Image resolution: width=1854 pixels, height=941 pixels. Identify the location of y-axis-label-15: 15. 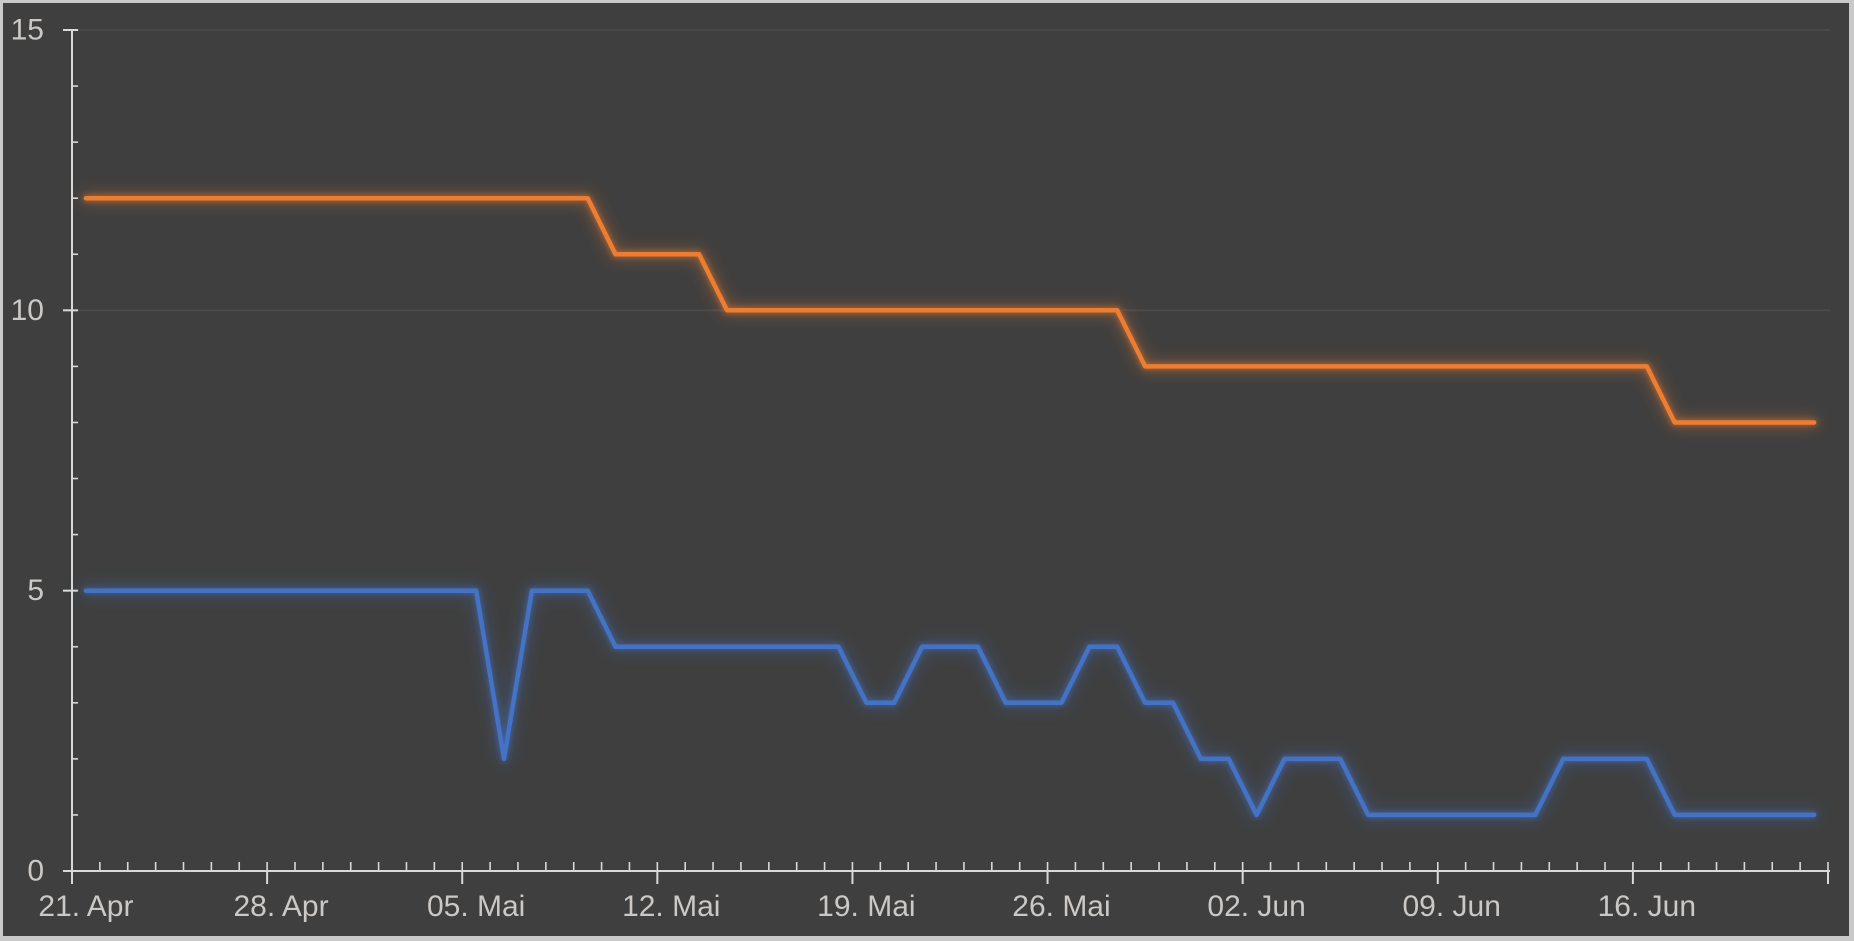
(27, 30).